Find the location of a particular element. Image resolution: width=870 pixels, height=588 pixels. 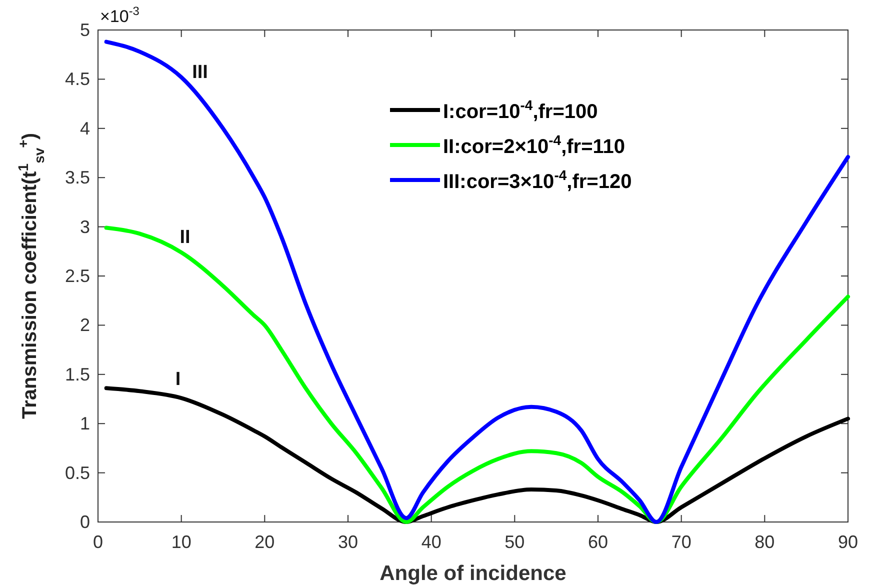

x-tick-label: 60 is located at coordinates (598, 542).